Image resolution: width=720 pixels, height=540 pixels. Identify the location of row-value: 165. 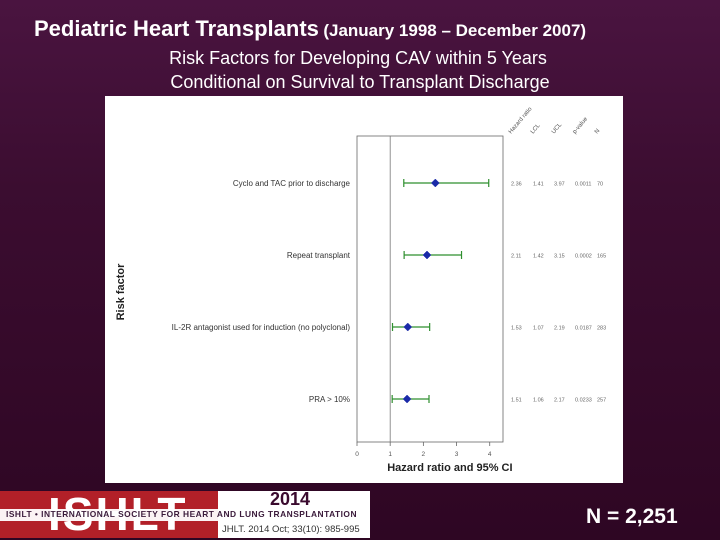
(601, 257).